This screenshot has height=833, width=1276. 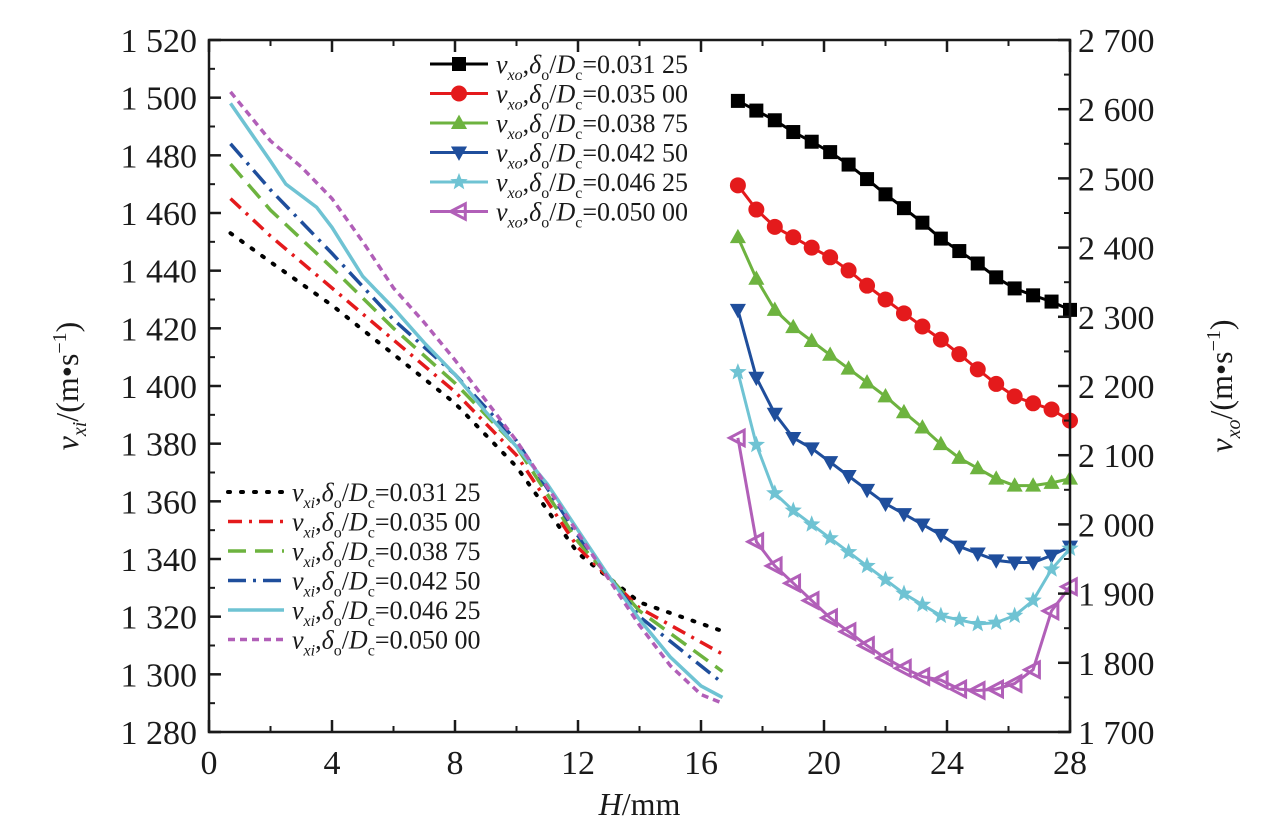 What do you see at coordinates (159, 733) in the screenshot?
I see `y-left-tick-label-0: 1 280` at bounding box center [159, 733].